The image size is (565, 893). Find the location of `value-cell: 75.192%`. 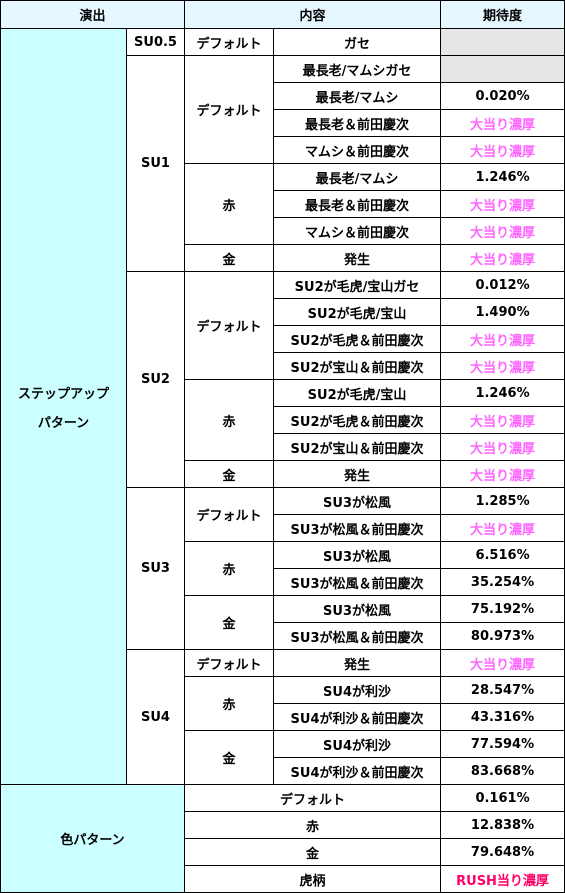

value-cell: 75.192% is located at coordinates (502, 609).